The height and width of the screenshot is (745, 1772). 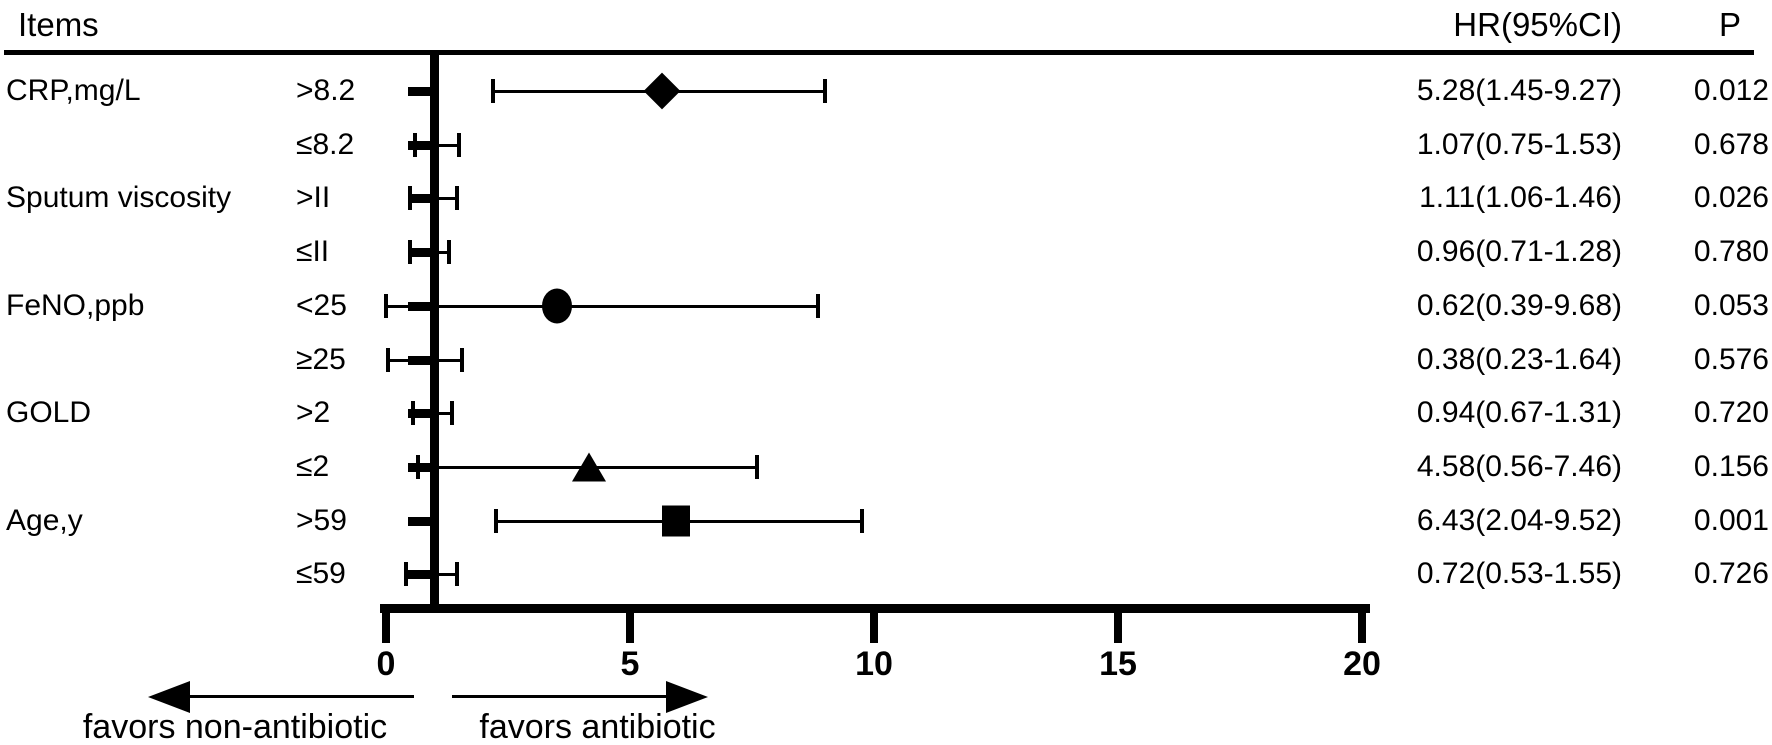 What do you see at coordinates (119, 198) in the screenshot?
I see `row-group-label: Sputum viscosity` at bounding box center [119, 198].